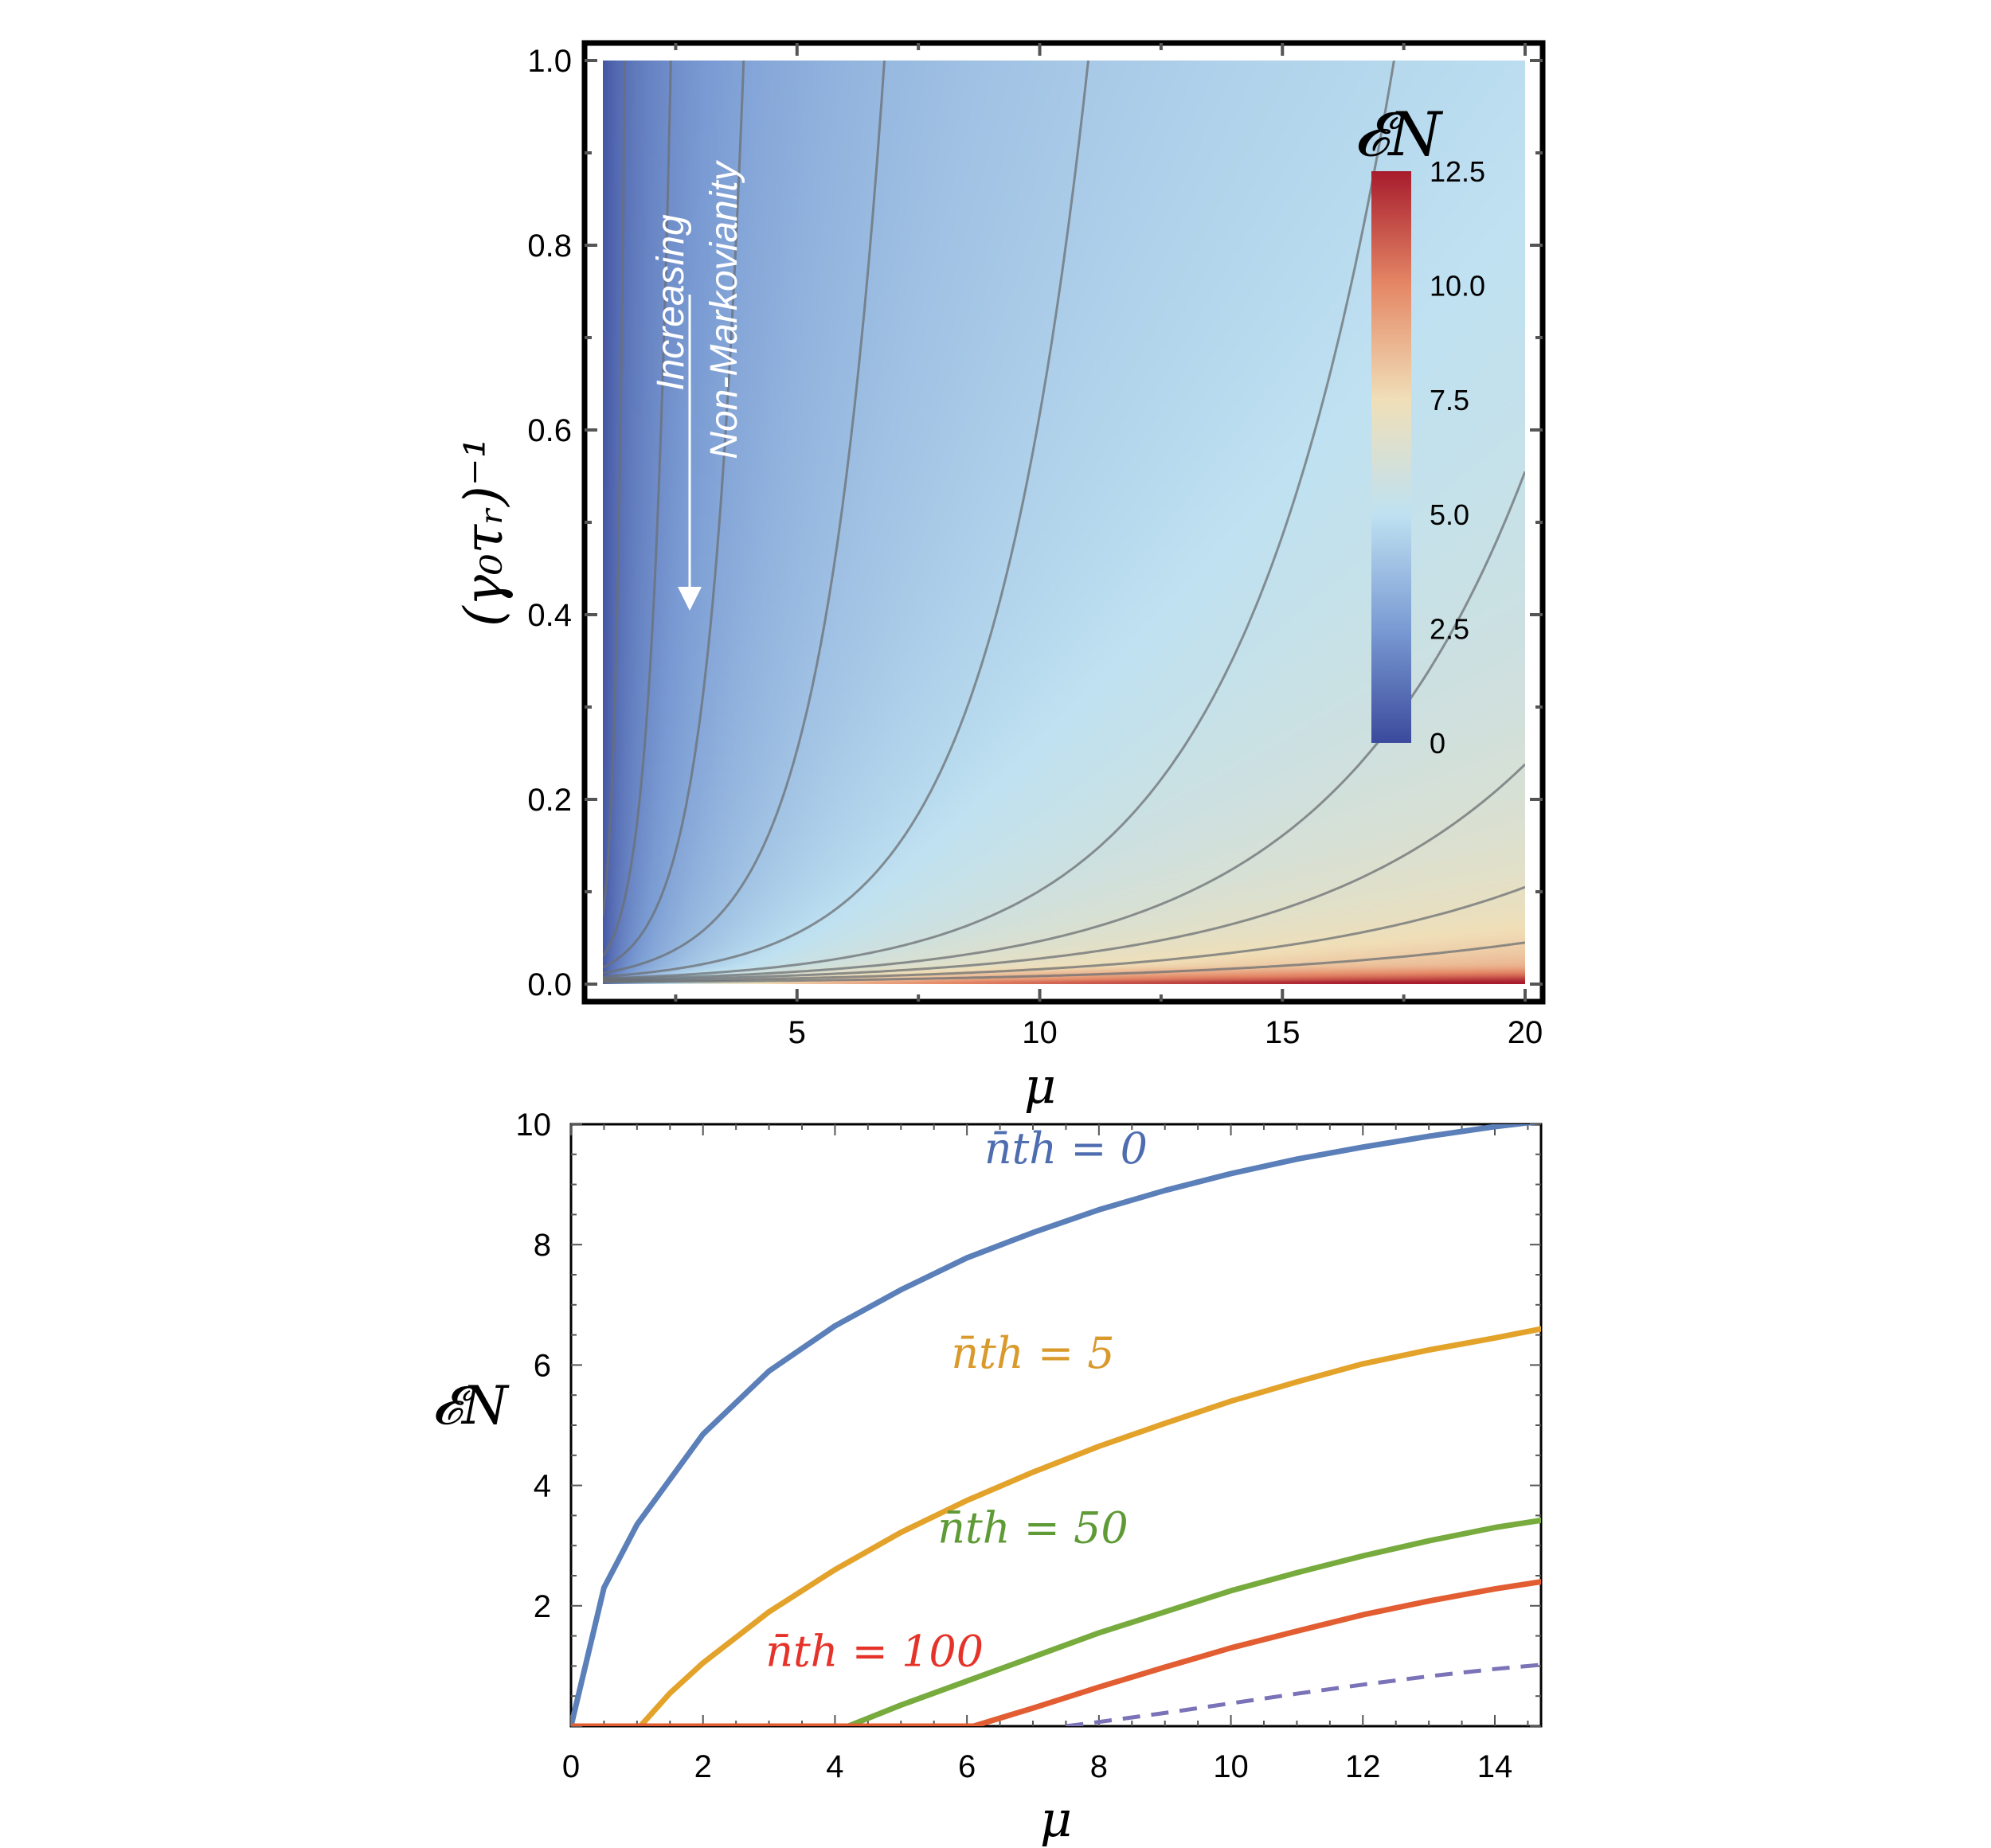 The image size is (1991, 1848). Describe the element at coordinates (1033, 1527) in the screenshot. I see `series-label: n̄th = 50` at that location.